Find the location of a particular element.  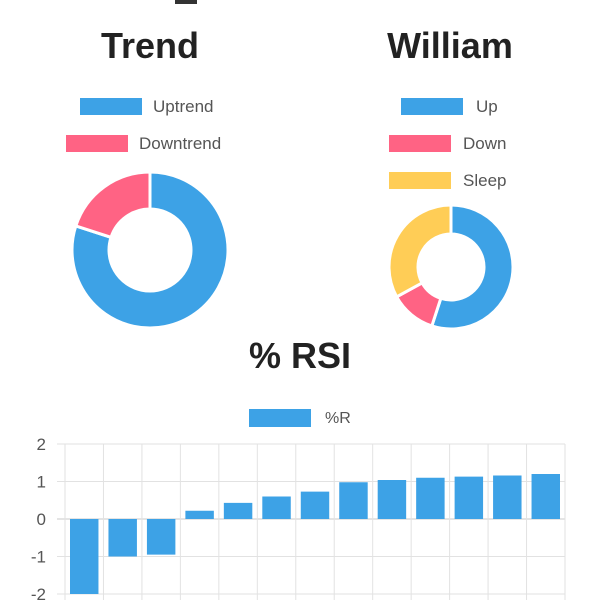

william-panel: William Up Down Sleep is located at coordinates (451, 178).